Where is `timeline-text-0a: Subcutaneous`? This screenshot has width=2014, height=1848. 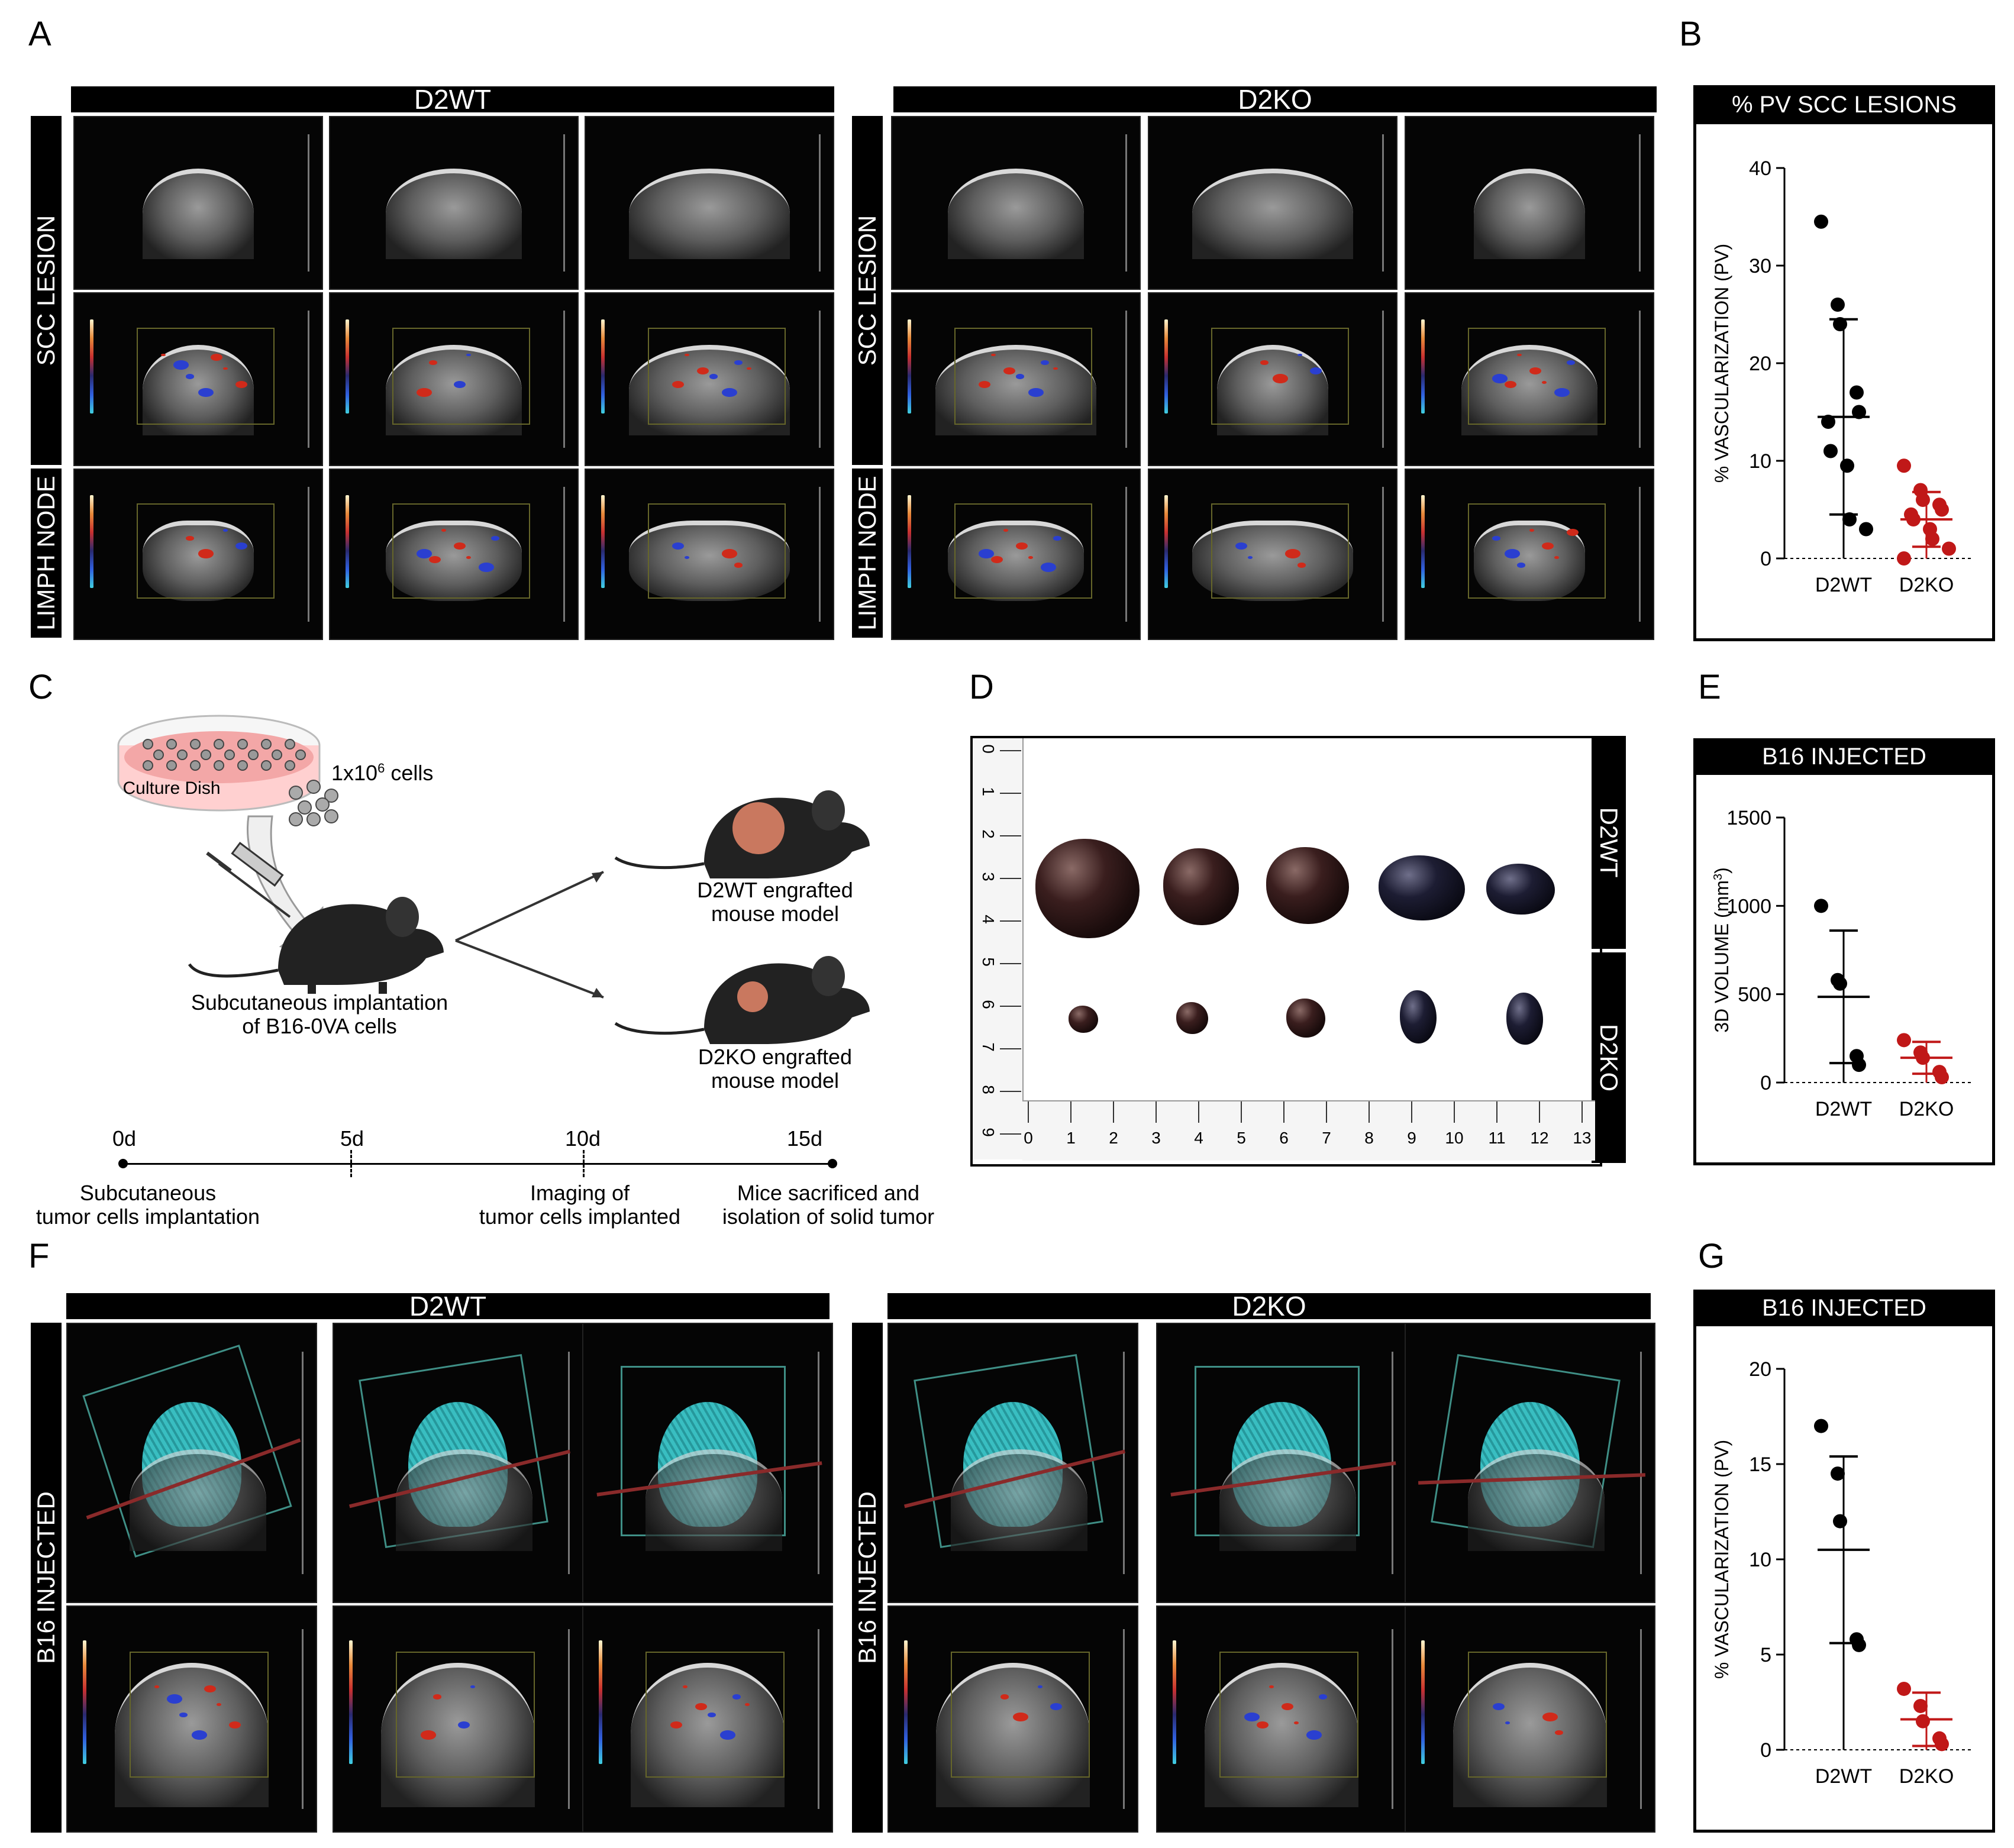
timeline-text-0a: Subcutaneous is located at coordinates (148, 1193).